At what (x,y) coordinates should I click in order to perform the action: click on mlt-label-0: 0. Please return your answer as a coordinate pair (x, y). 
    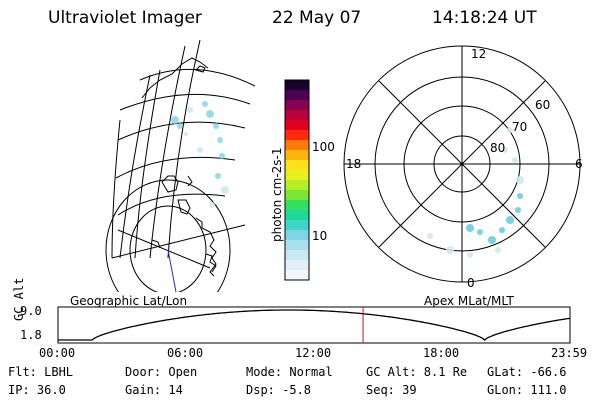
    Looking at the image, I should click on (471, 283).